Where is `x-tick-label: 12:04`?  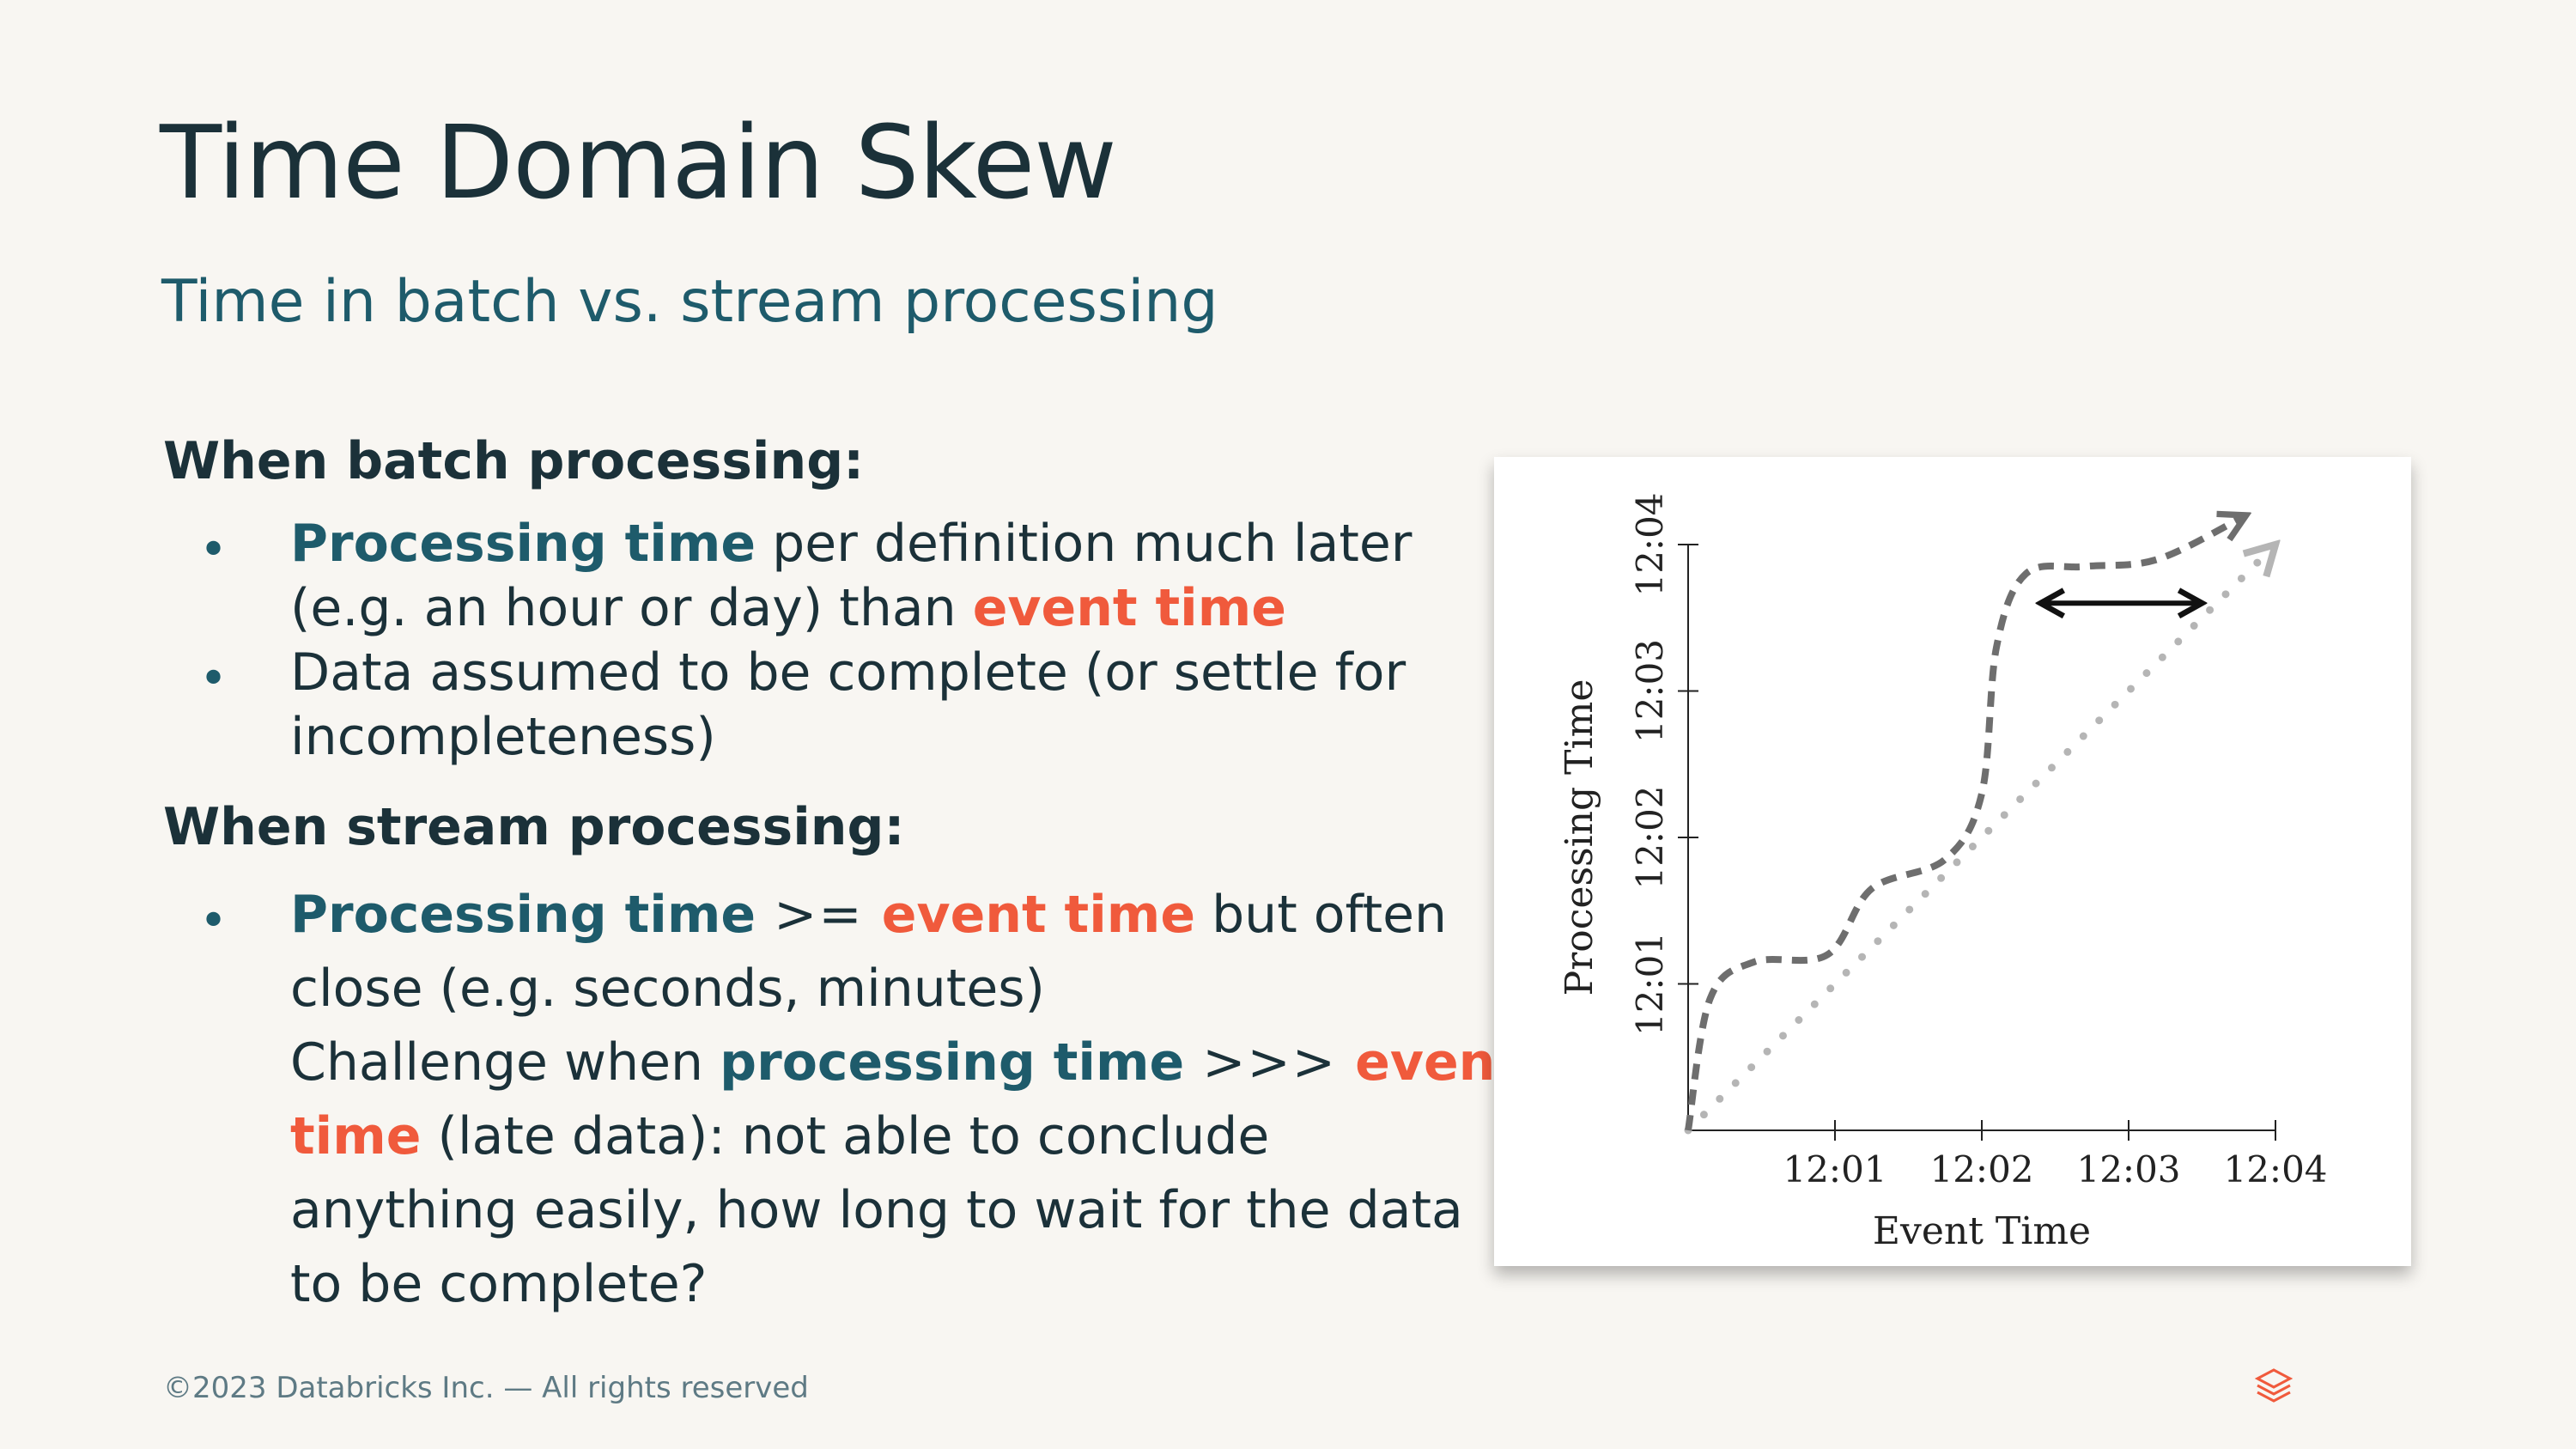 x-tick-label: 12:04 is located at coordinates (2275, 1169).